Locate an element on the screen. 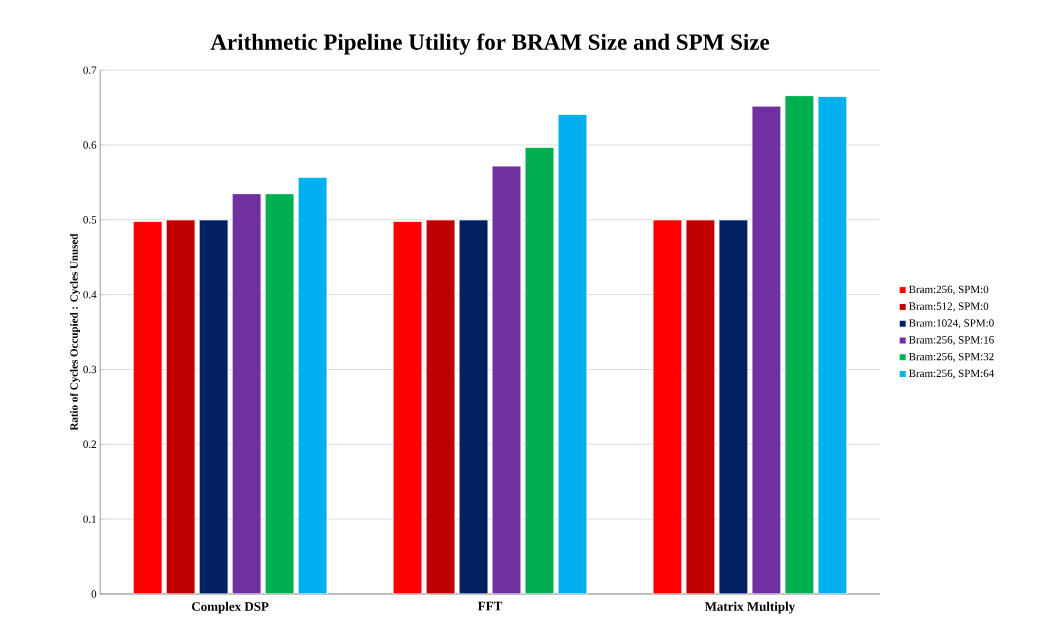 The height and width of the screenshot is (634, 1054). y-tick-label: 0.1 is located at coordinates (89, 519).